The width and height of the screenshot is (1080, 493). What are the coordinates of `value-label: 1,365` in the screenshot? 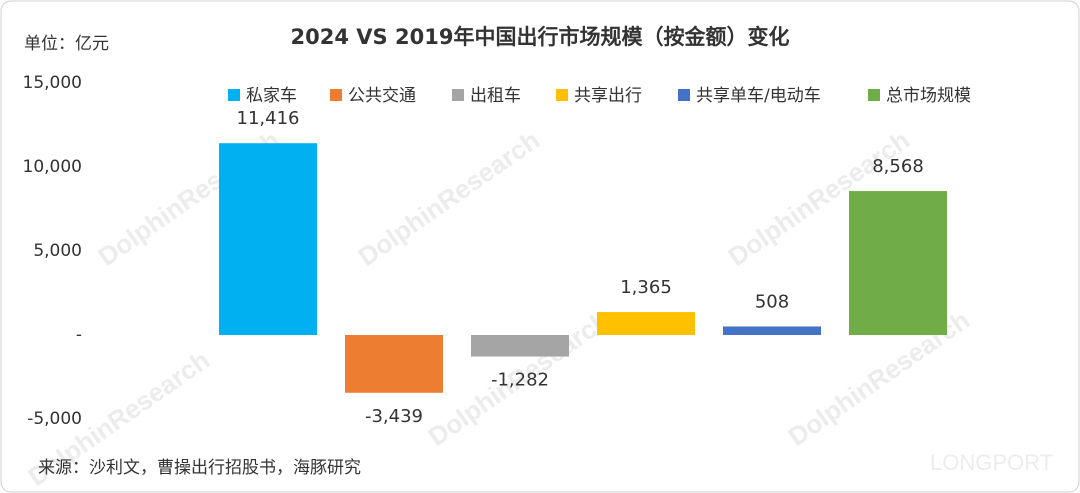 It's located at (646, 287).